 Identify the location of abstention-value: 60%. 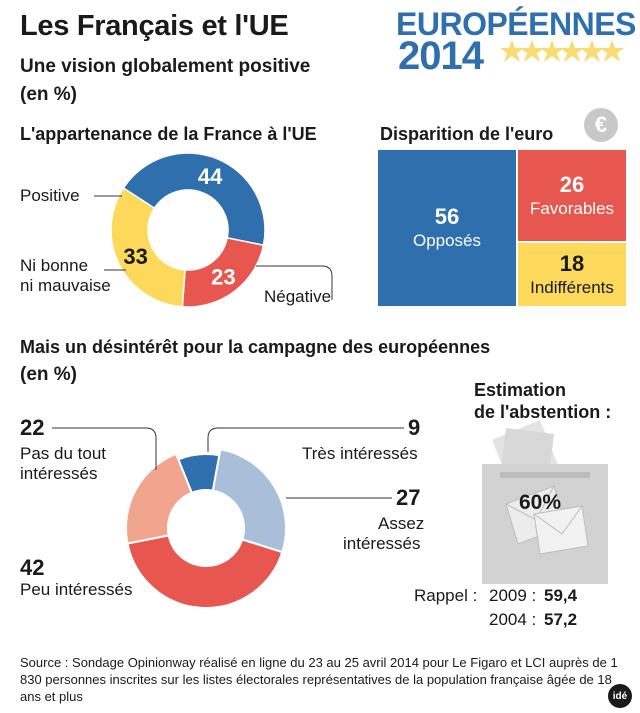
(540, 502).